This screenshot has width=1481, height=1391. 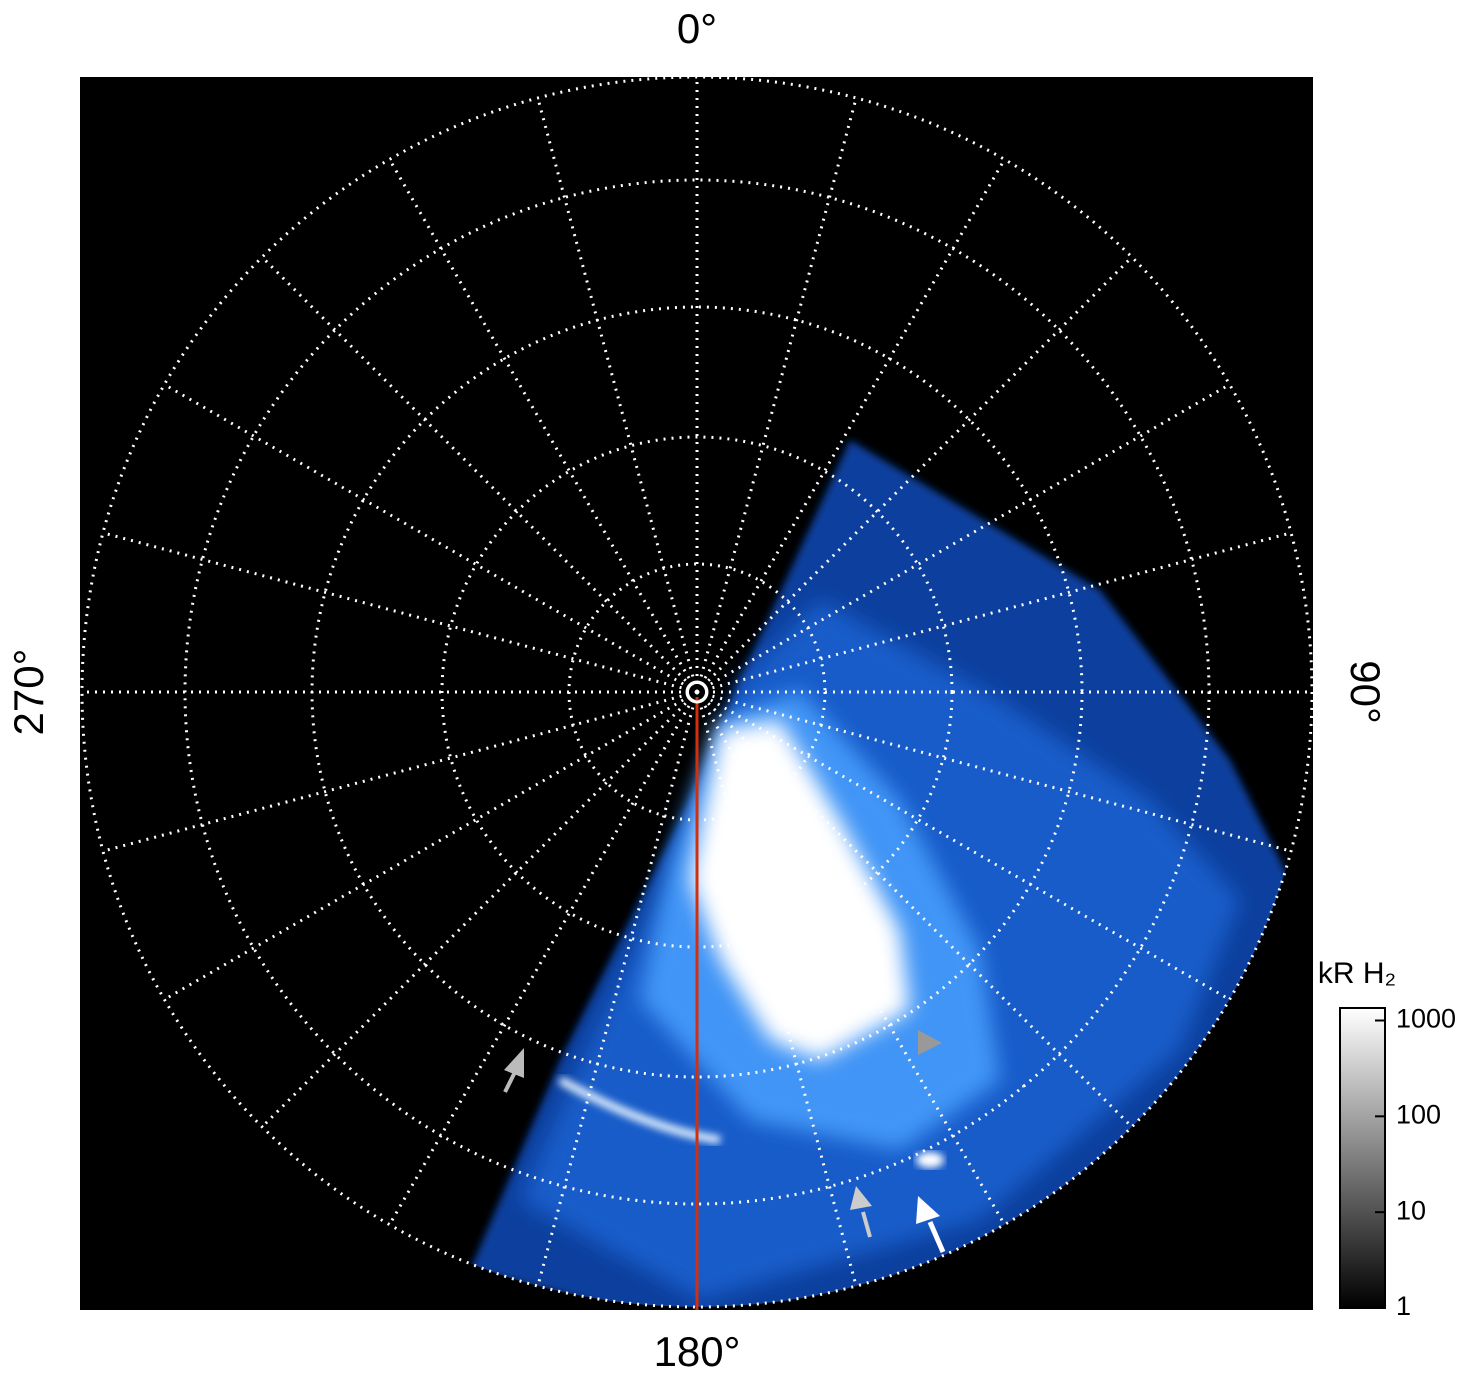 What do you see at coordinates (1362, 1158) in the screenshot?
I see `colorbar` at bounding box center [1362, 1158].